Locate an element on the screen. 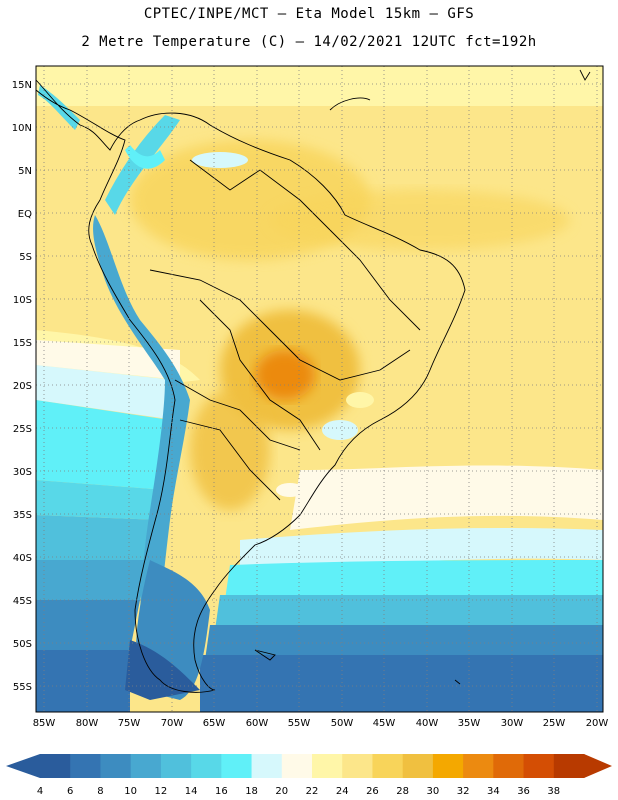 The height and width of the screenshot is (800, 618). lat-label: 50S is located at coordinates (22, 644).